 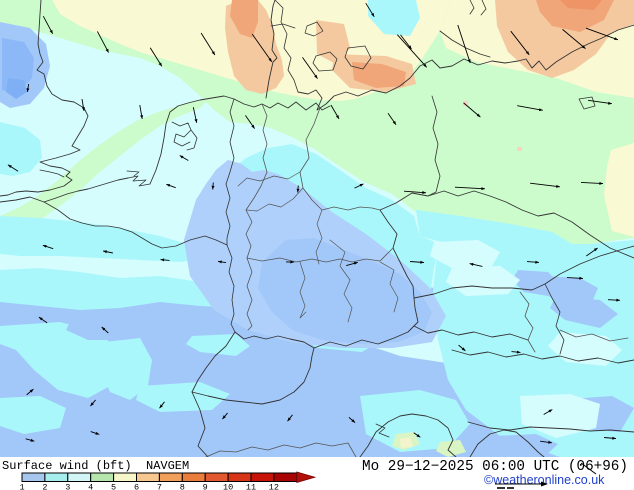 I want to click on svg-text: 8, so click(x=182, y=486).